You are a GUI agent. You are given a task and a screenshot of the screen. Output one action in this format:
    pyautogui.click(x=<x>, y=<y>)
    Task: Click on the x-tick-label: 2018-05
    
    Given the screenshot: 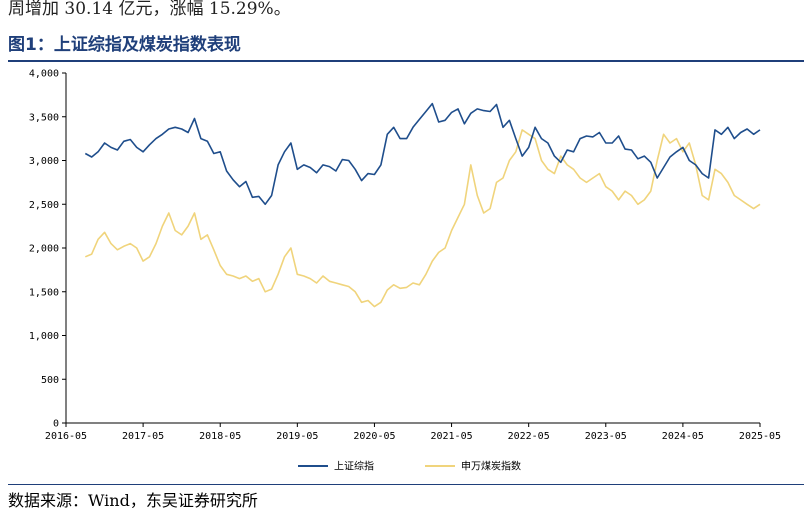 What is the action you would take?
    pyautogui.click(x=220, y=436)
    